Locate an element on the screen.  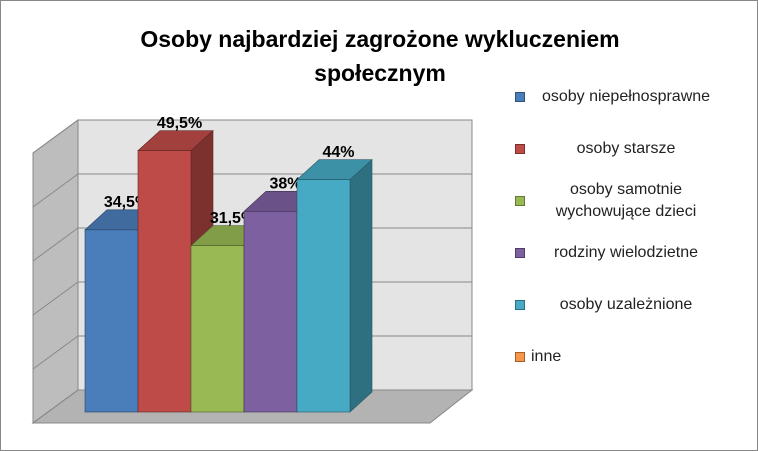
legend-item: osoby uzależnione is located at coordinates (630, 305).